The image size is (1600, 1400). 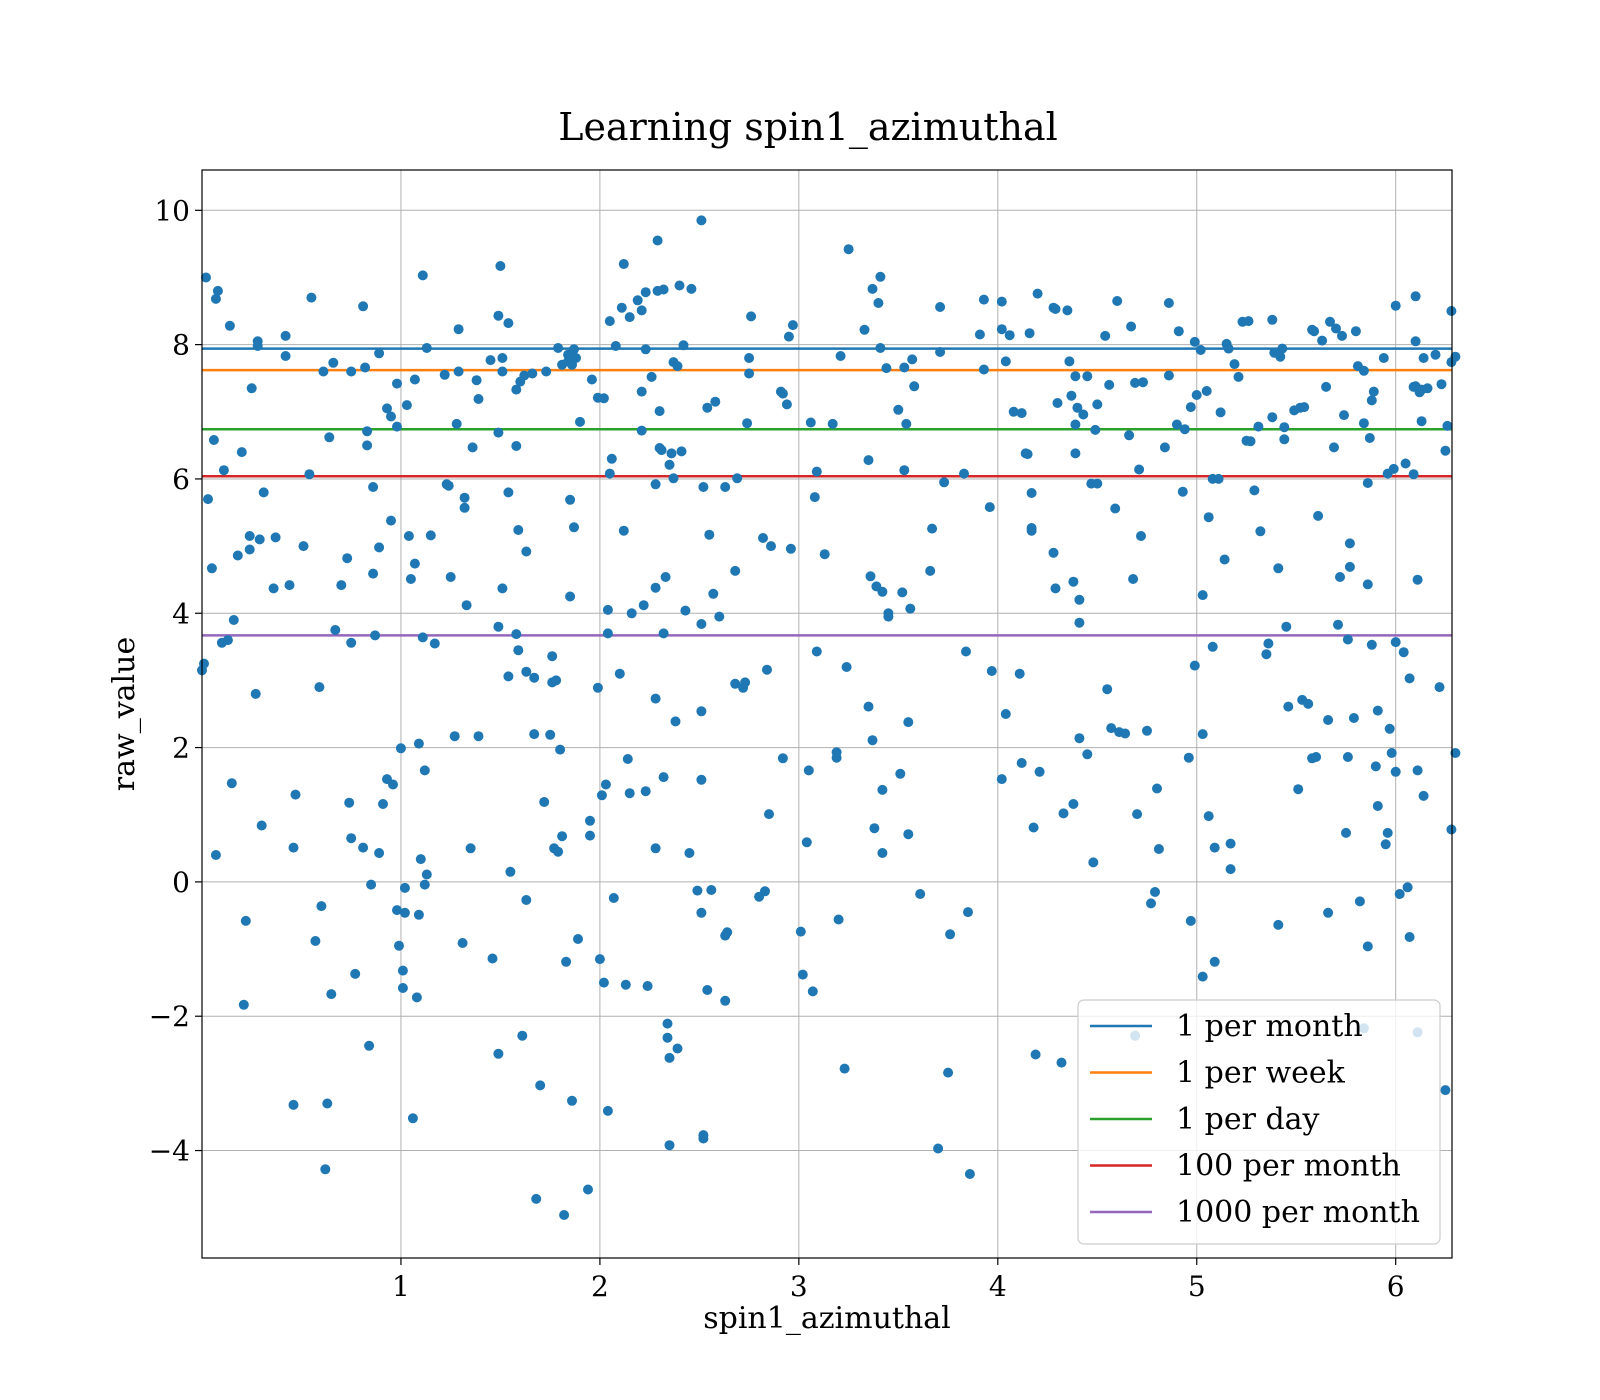 What do you see at coordinates (1269, 1026) in the screenshot?
I see `legend-label: 1 per month` at bounding box center [1269, 1026].